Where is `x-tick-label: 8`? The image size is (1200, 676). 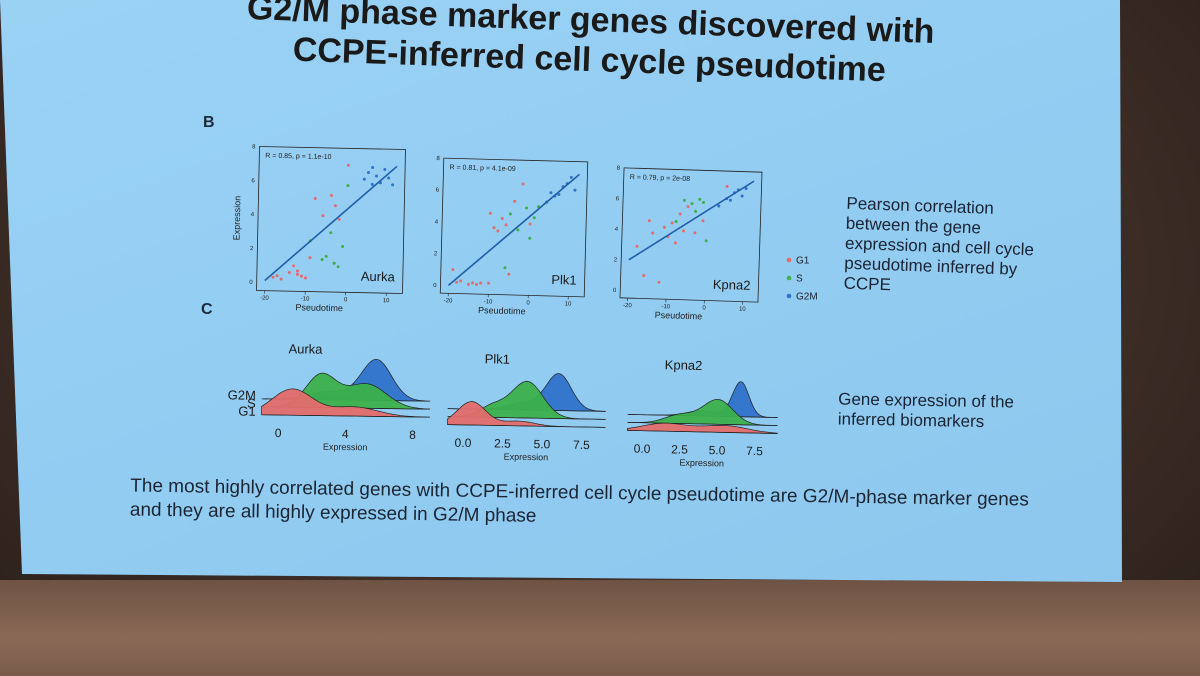 x-tick-label: 8 is located at coordinates (412, 435).